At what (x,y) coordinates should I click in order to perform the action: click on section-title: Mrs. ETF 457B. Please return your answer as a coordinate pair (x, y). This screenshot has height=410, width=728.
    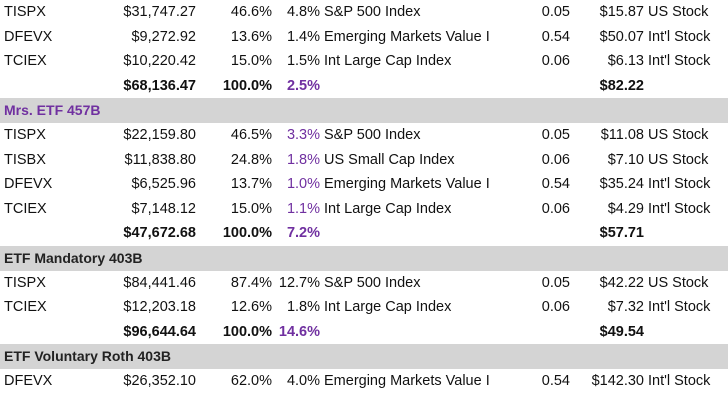
    Looking at the image, I should click on (52, 110).